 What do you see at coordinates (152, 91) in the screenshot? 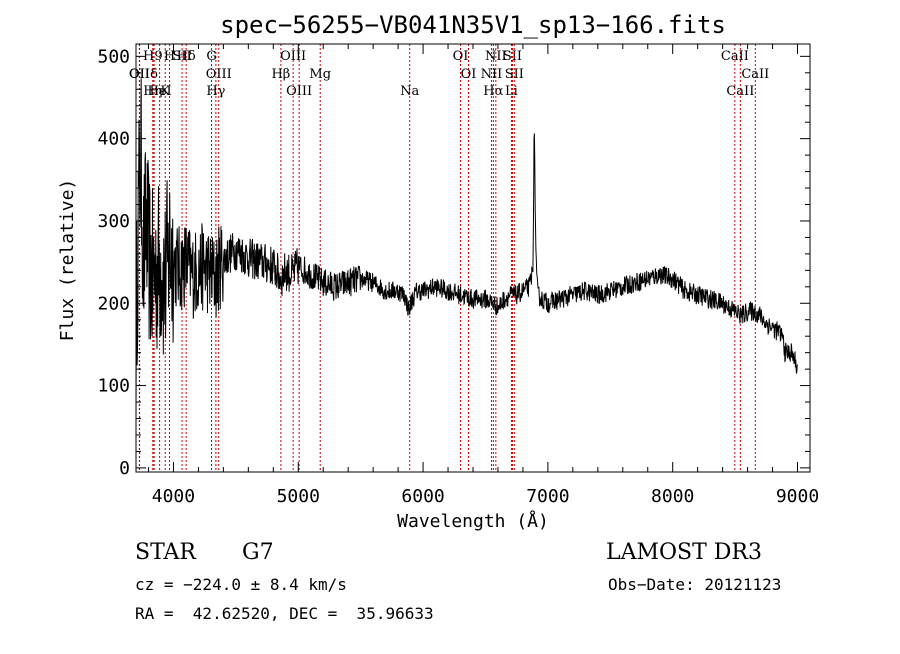
I see `line-marker-label: Hη` at bounding box center [152, 91].